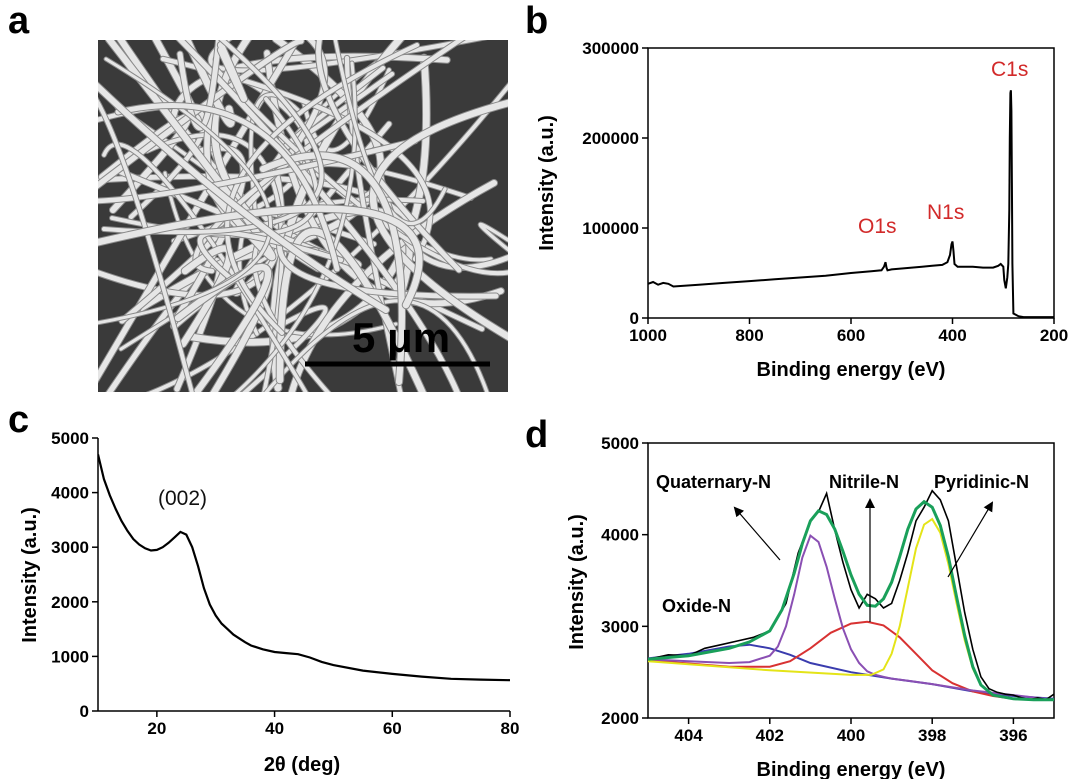  Describe the element at coordinates (688, 735) in the screenshot. I see `x-tick-label: 404` at that location.